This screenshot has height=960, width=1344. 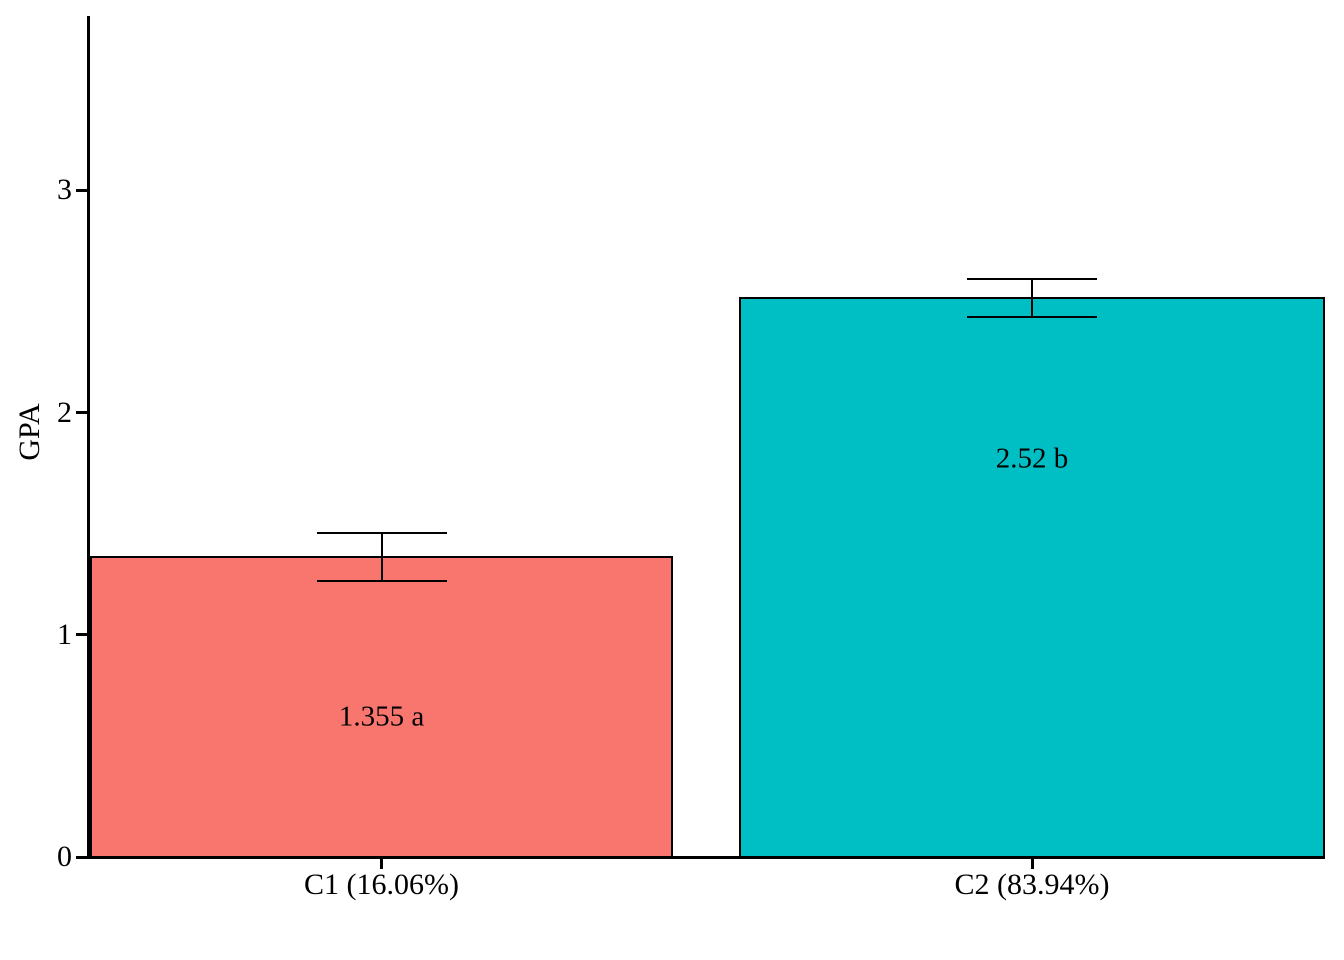 I want to click on bar-value-label: 1.355 a, so click(x=381, y=716).